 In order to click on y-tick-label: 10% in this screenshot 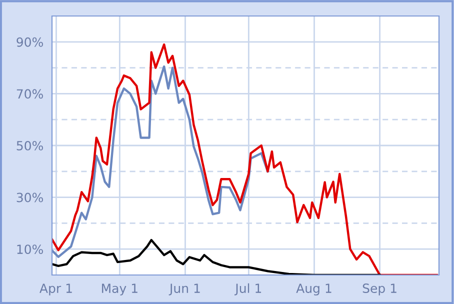, I will do `click(30, 249)`.